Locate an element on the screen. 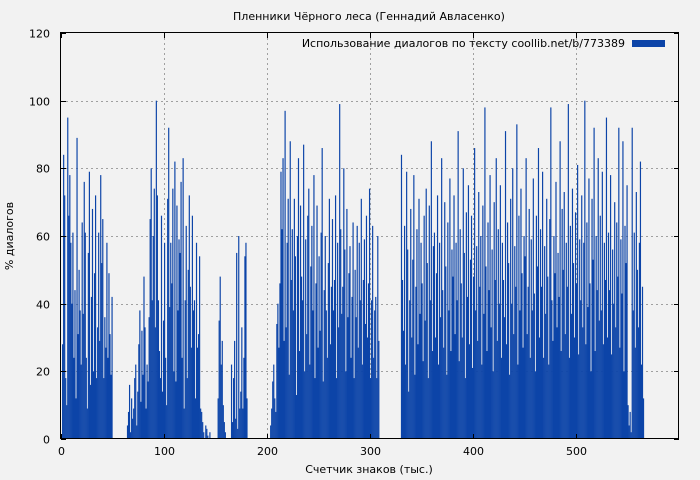  y-tick-label: 40 is located at coordinates (43, 305).